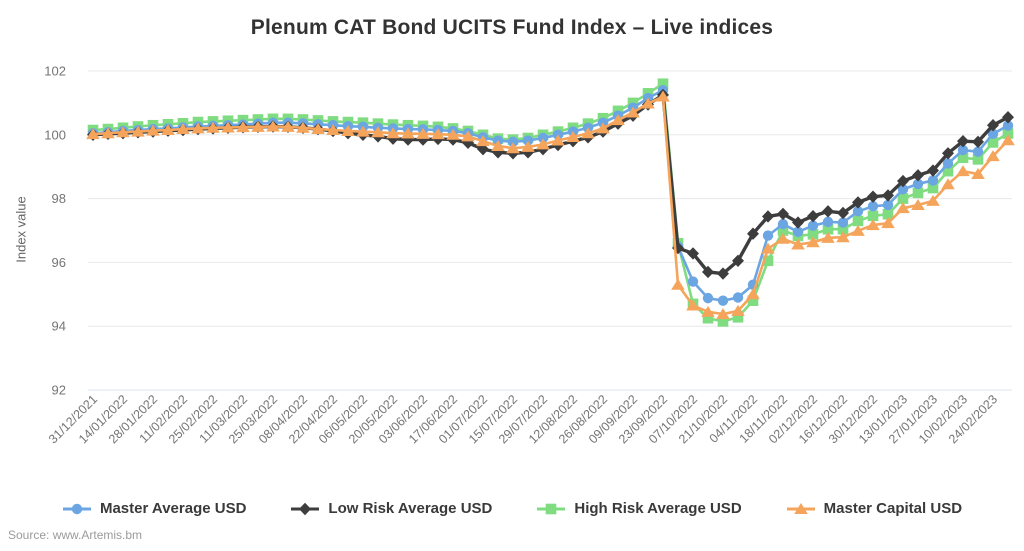 The height and width of the screenshot is (551, 1024). What do you see at coordinates (658, 508) in the screenshot?
I see `legend-label: High Risk Average USD` at bounding box center [658, 508].